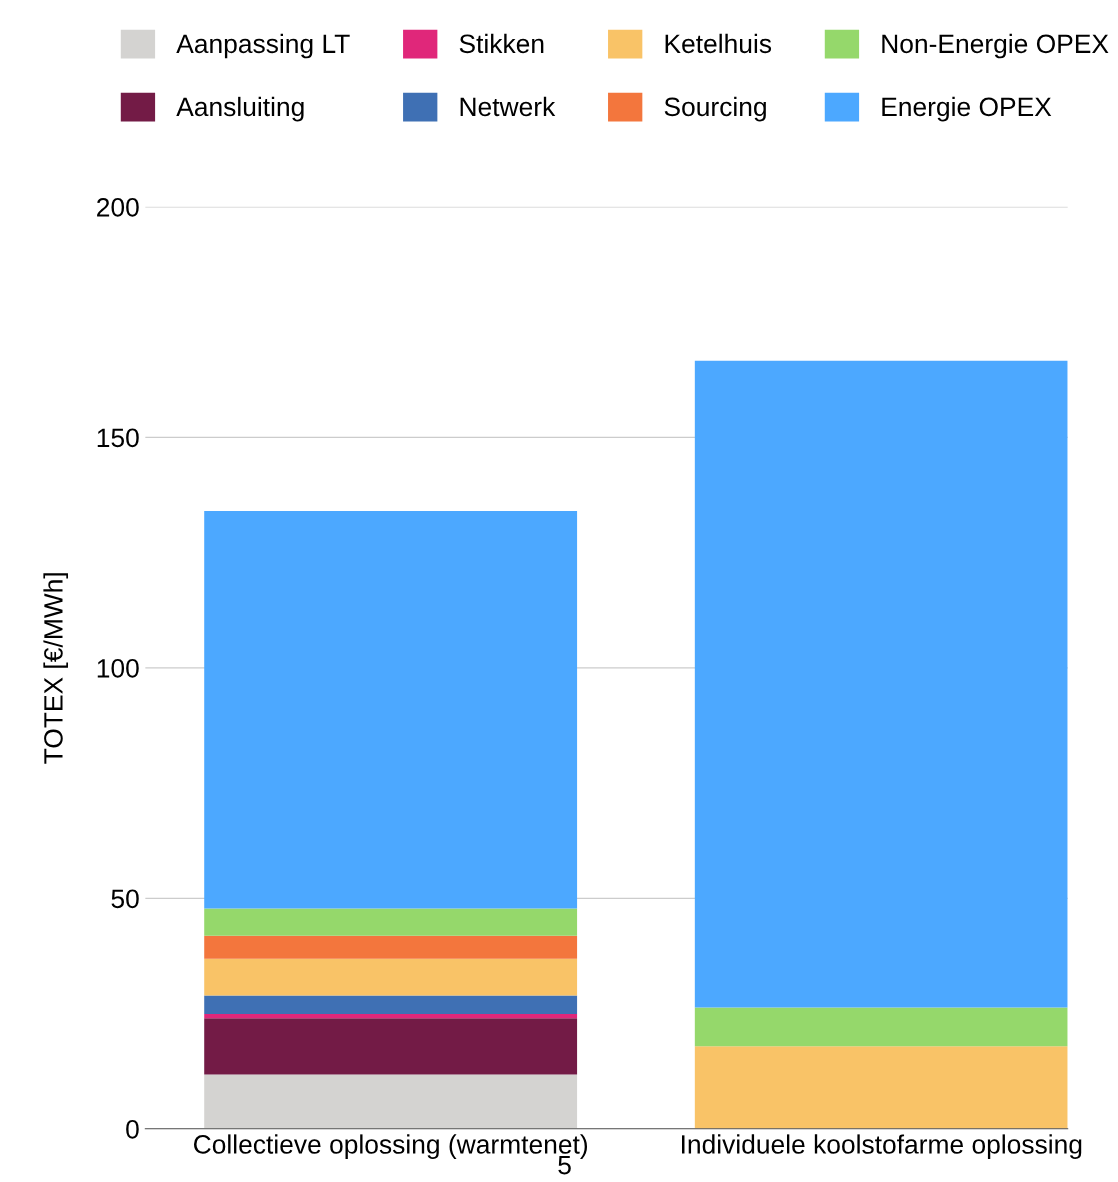  I want to click on legend-label: Non-Energie OPEX, so click(995, 46).